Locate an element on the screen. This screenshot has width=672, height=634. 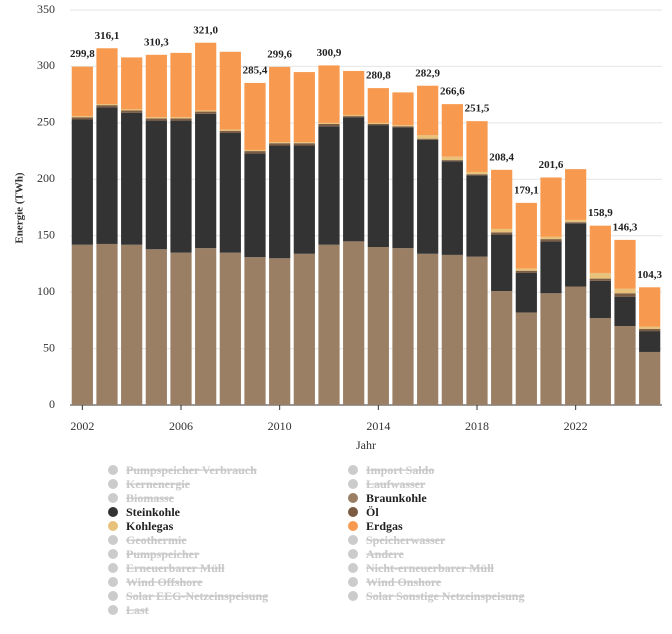
legend-label: Kohlegas is located at coordinates (150, 526).